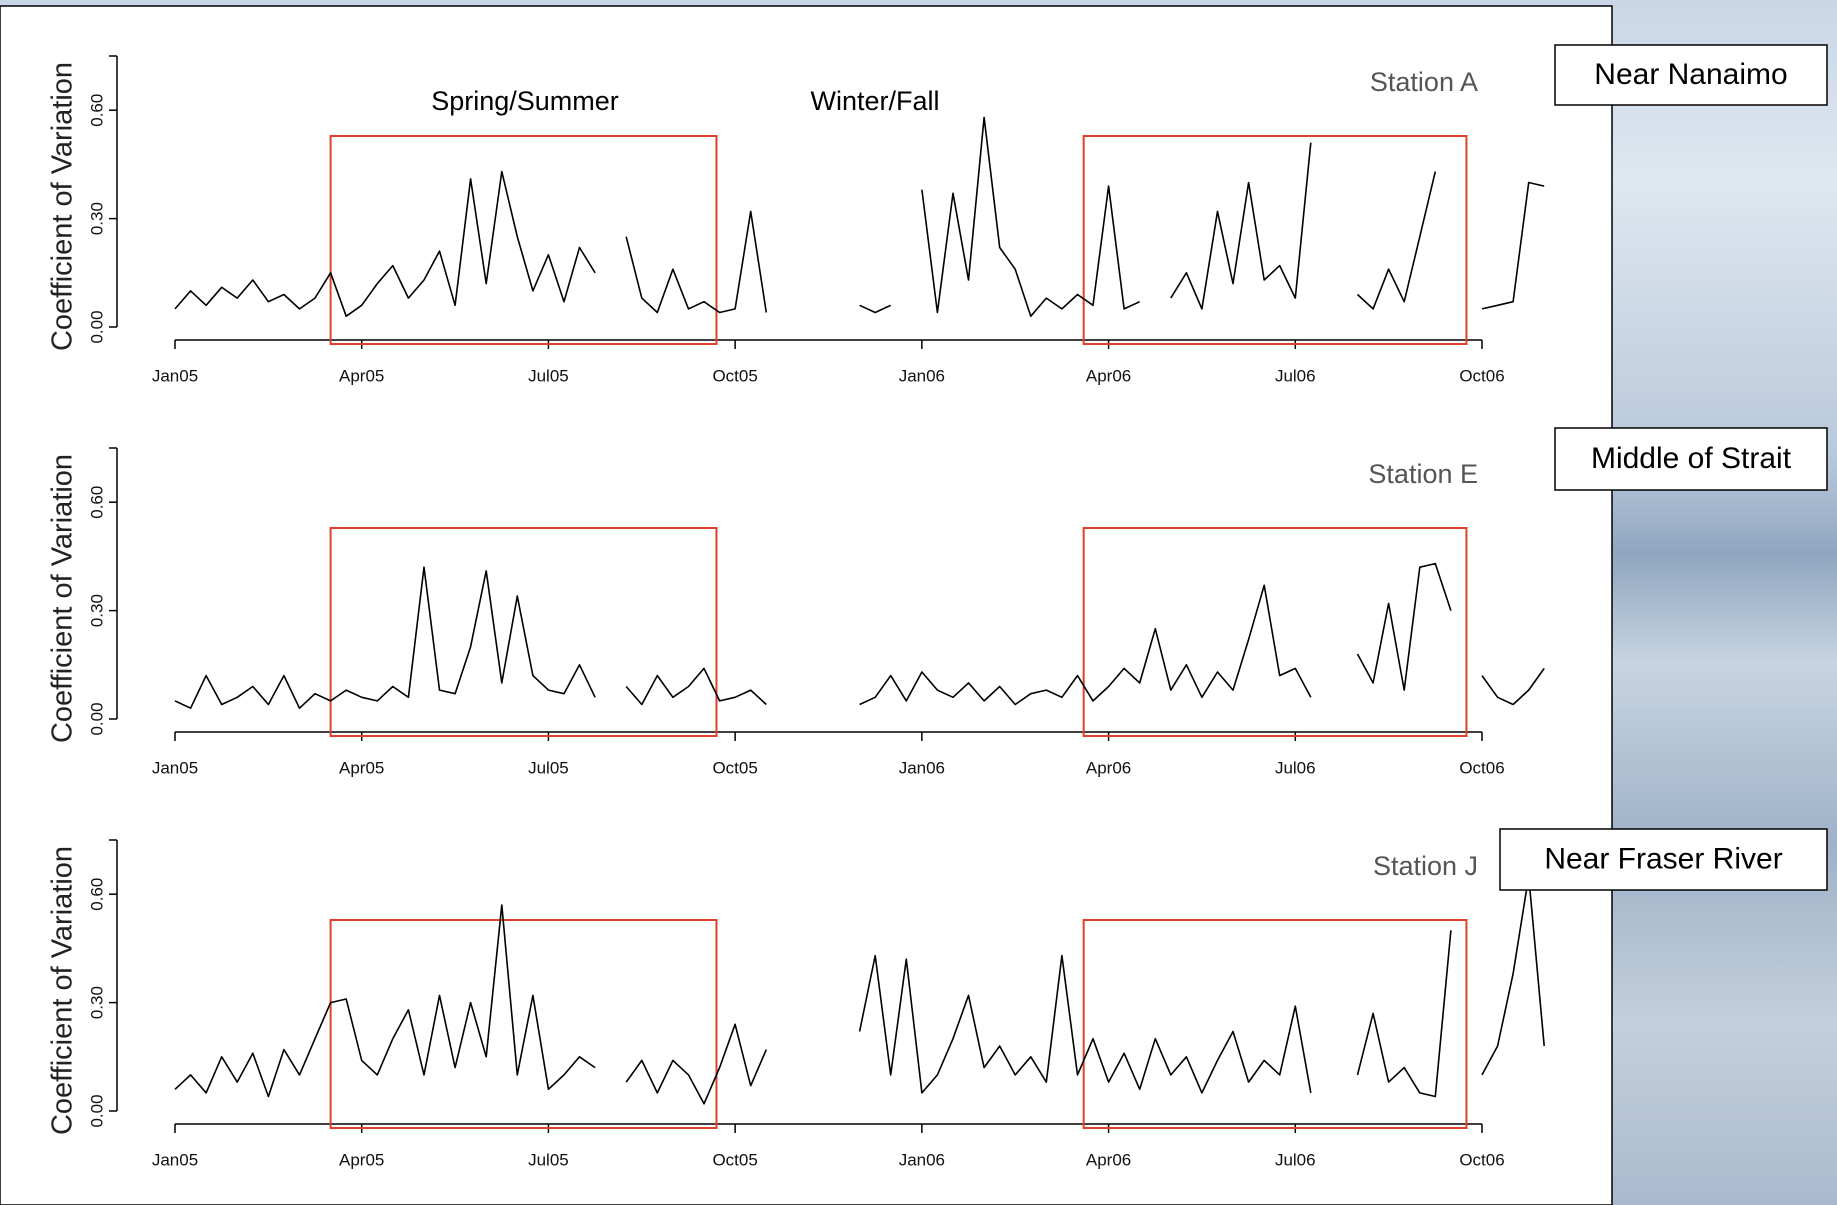 The height and width of the screenshot is (1205, 1837). I want to click on region-label: Near Fraser River, so click(1663, 858).